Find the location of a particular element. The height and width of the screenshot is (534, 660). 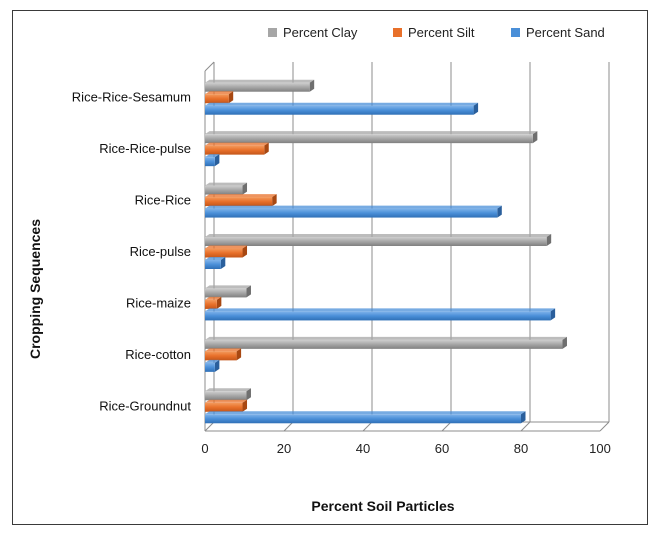

legend-label-percent-sand: Percent Sand is located at coordinates (565, 32).